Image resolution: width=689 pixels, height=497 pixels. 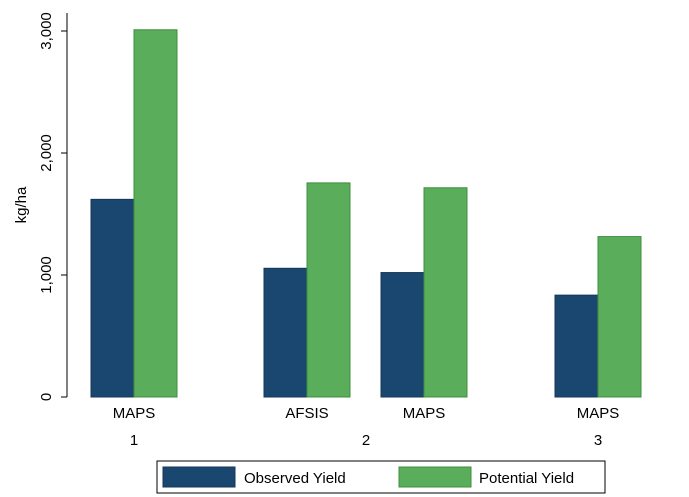 What do you see at coordinates (52, 206) in the screenshot?
I see `y-axis-ticks: 0 1,000 2,000 3,000` at bounding box center [52, 206].